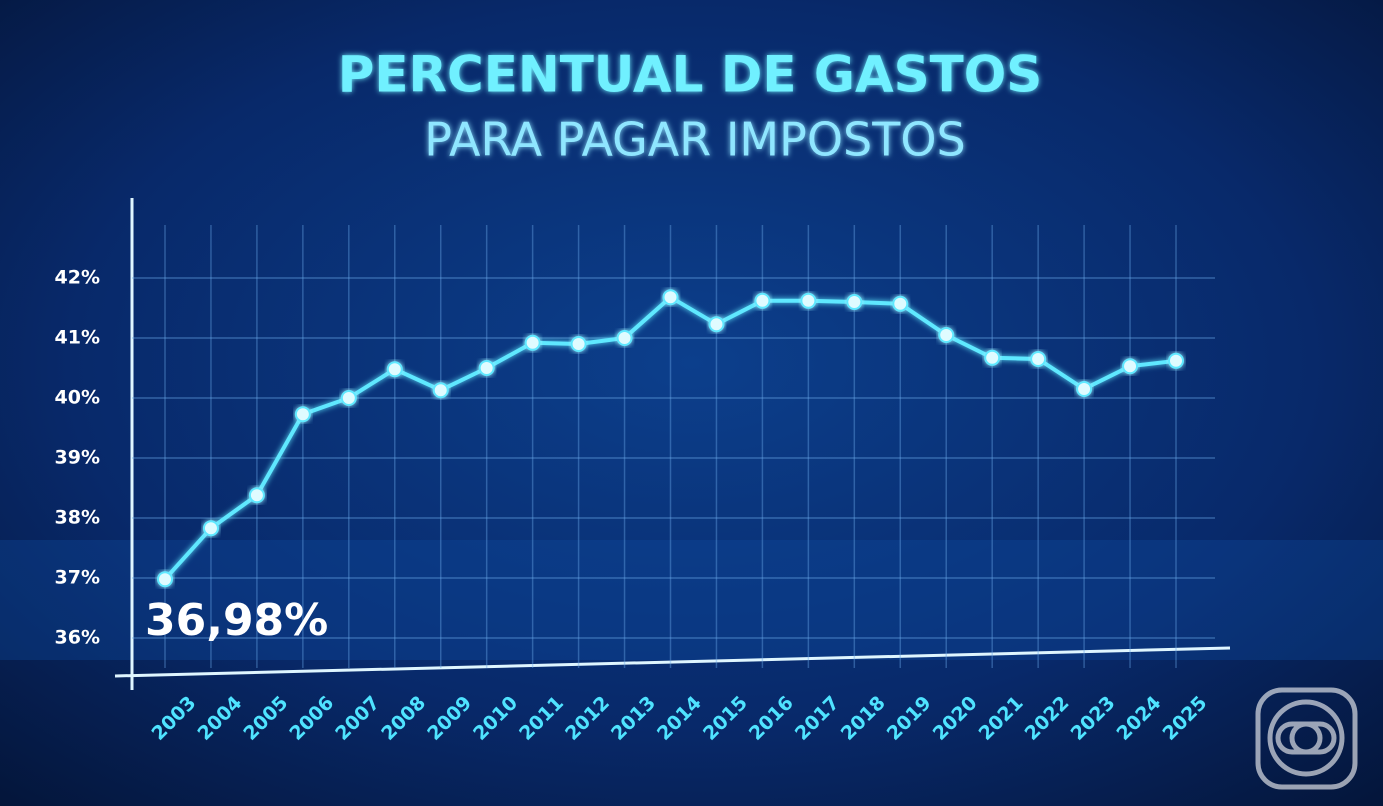  I want to click on y-tick-label: 38%, so click(77, 518).